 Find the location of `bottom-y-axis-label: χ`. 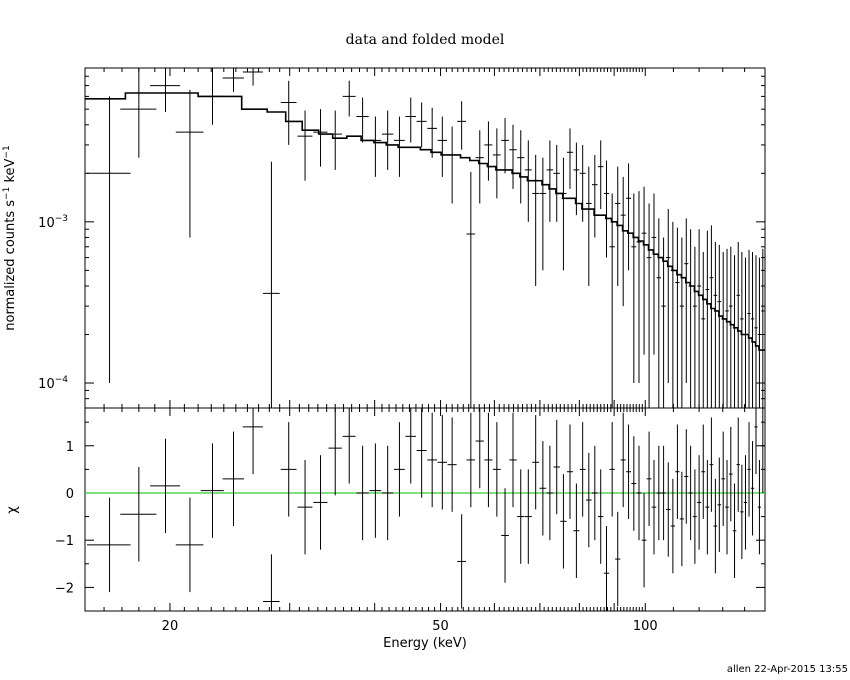

bottom-y-axis-label: χ is located at coordinates (12, 510).